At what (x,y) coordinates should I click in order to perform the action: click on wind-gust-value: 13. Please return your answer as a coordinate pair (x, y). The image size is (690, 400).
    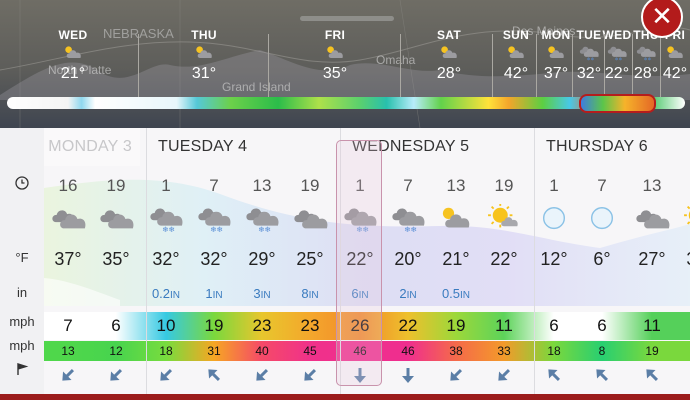
    Looking at the image, I should click on (68, 351).